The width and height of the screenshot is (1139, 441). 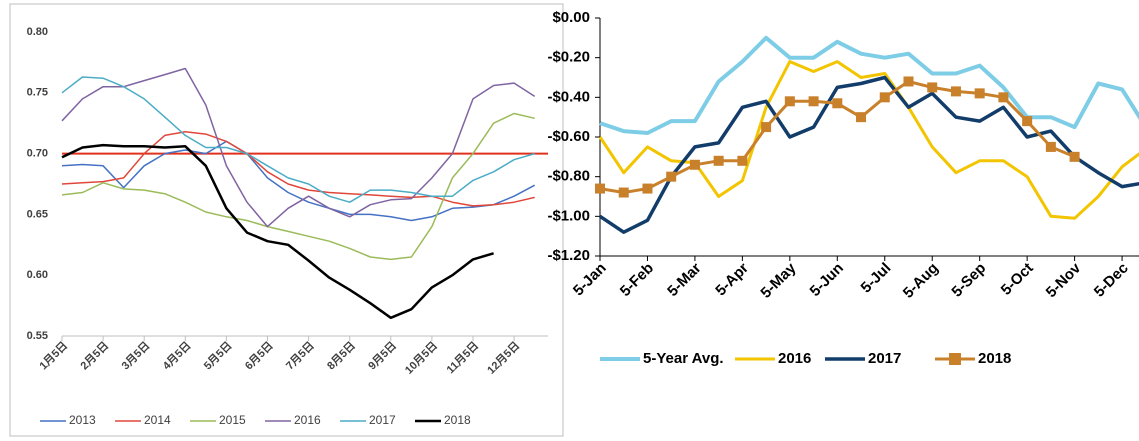 What do you see at coordinates (421, 358) in the screenshot?
I see `x-tick-label: 10月5日` at bounding box center [421, 358].